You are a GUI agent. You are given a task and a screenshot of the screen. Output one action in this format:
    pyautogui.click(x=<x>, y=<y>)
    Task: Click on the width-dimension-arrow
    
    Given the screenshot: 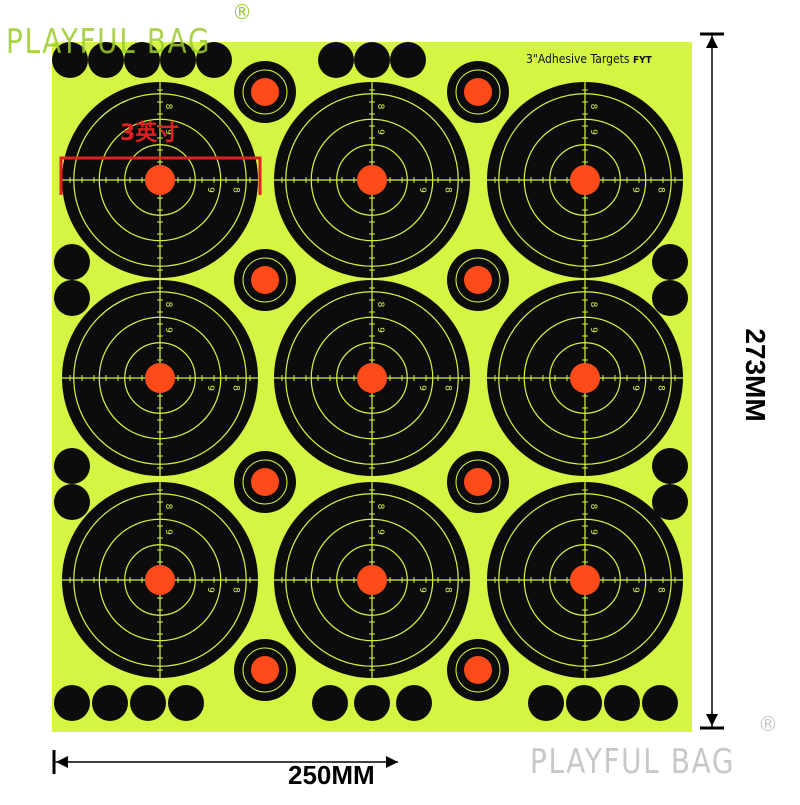 What is the action you would take?
    pyautogui.click(x=225, y=762)
    